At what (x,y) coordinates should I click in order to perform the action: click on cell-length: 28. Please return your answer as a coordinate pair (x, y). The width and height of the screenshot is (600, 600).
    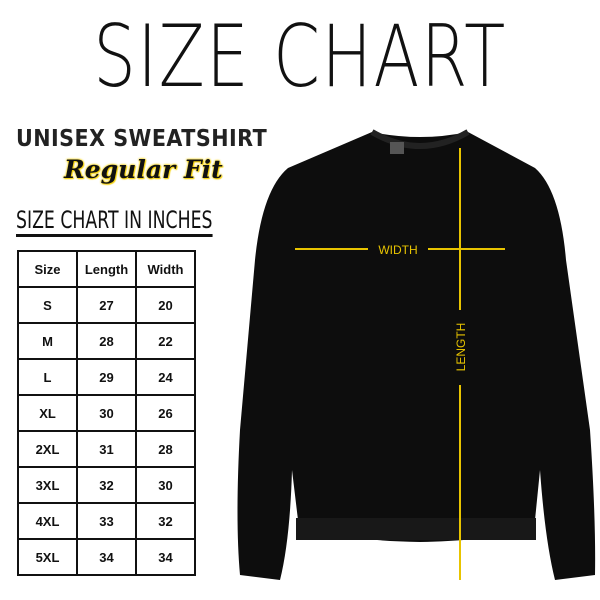
    Looking at the image, I should click on (106, 341).